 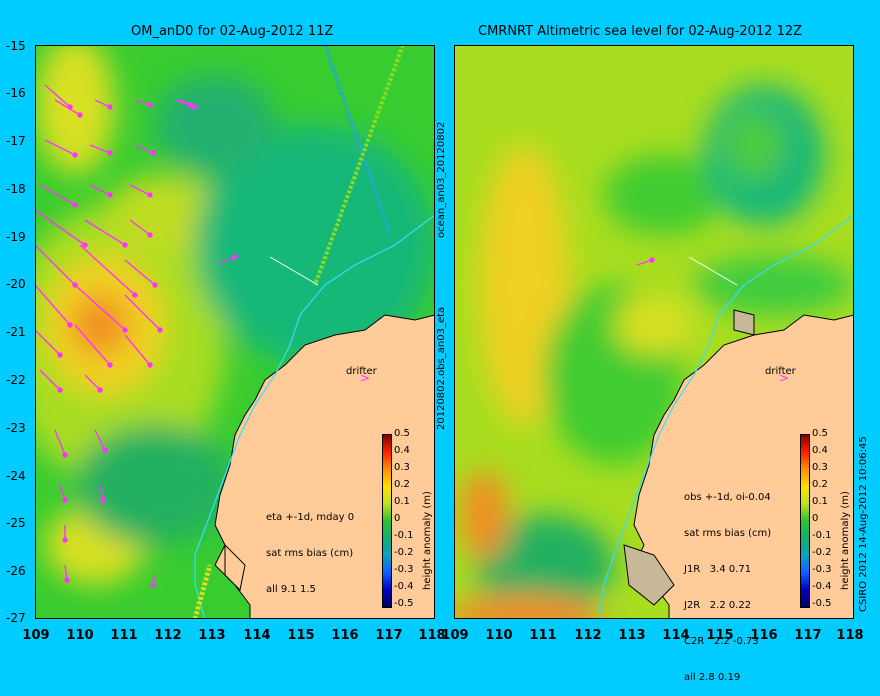 I want to click on y-tick: -23, so click(x=16, y=428).